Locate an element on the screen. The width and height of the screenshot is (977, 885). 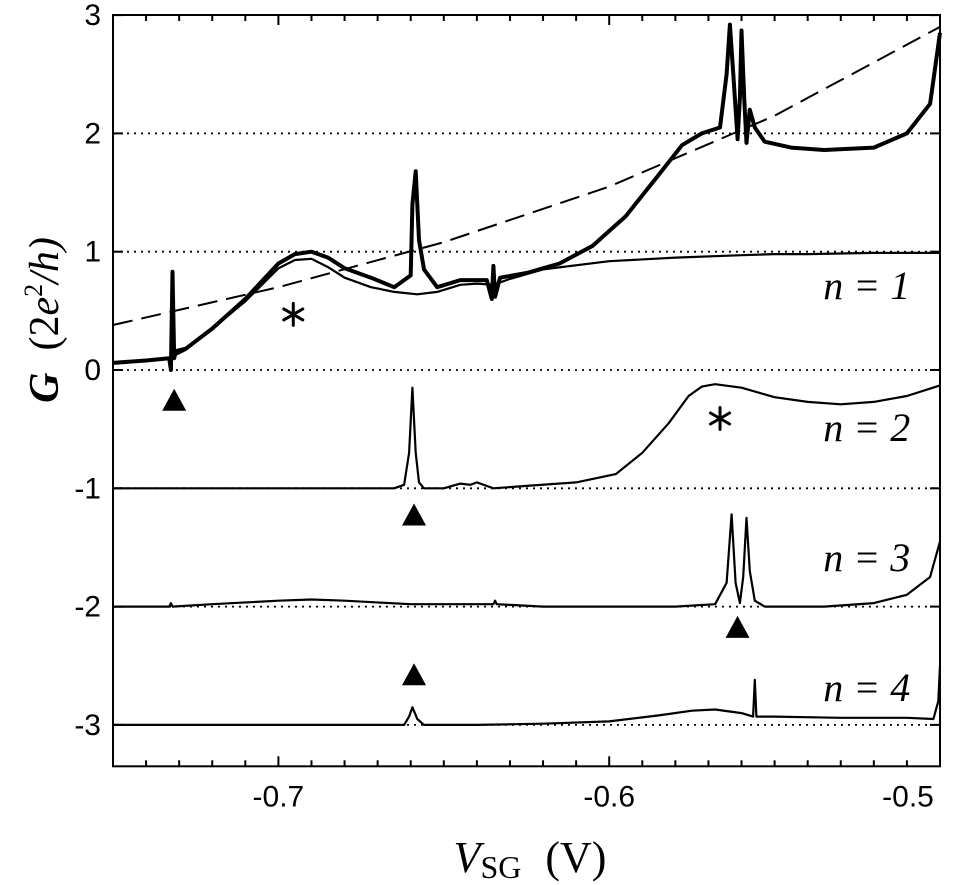
y-tick-label: -3 is located at coordinates (87, 725).